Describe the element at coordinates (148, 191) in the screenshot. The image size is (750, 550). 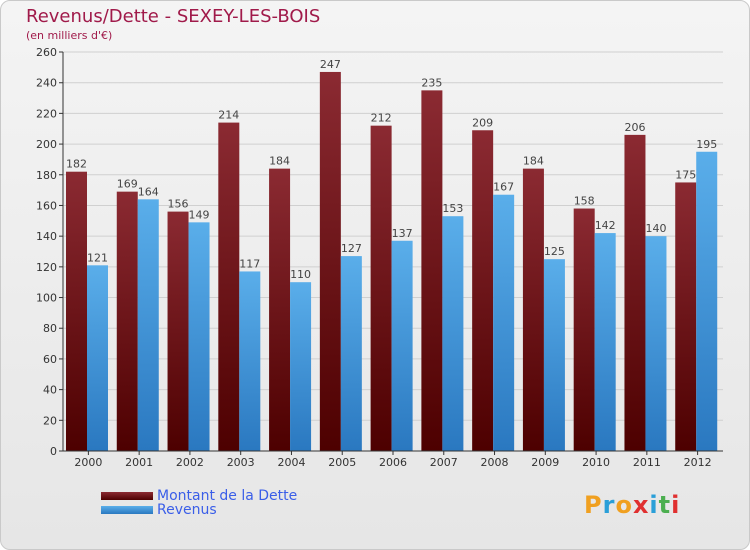
I see `data-label-revenue: 164` at that location.